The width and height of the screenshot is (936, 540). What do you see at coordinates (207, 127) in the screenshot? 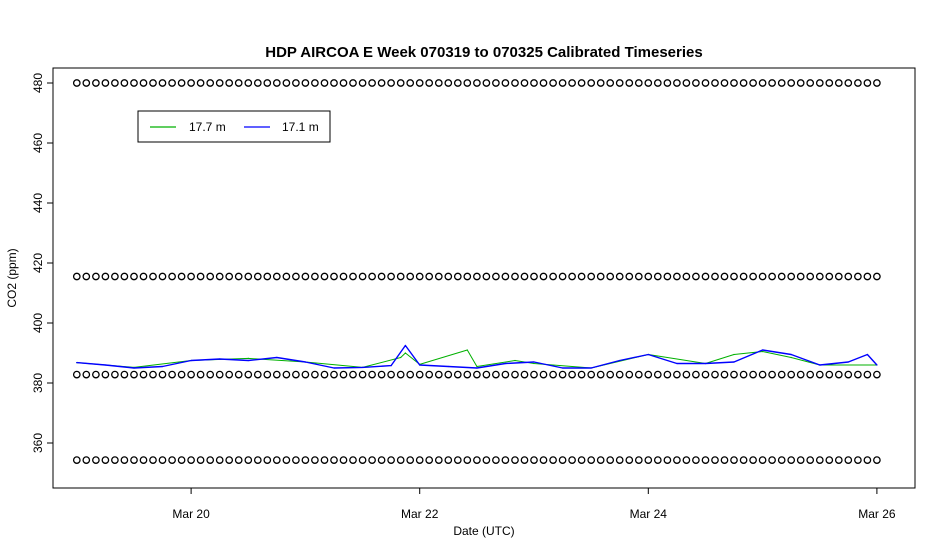
I see `legend-label: 17.7 m` at bounding box center [207, 127].